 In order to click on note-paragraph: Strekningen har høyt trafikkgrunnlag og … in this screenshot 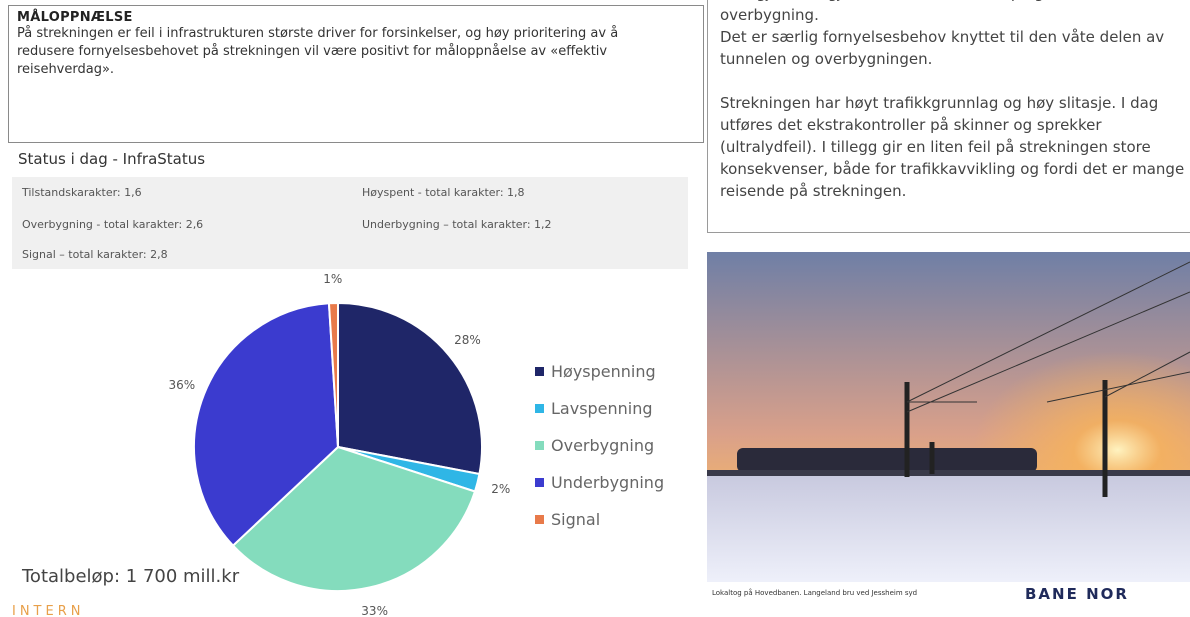, I will do `click(952, 147)`.